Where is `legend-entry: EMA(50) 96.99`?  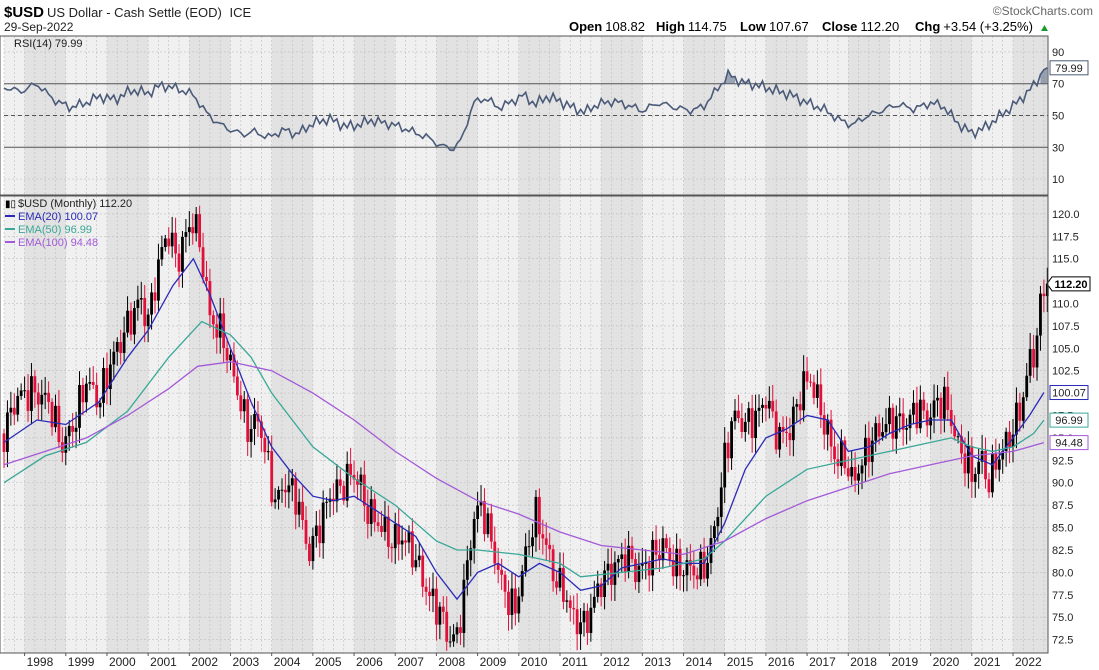 legend-entry: EMA(50) 96.99 is located at coordinates (55, 230).